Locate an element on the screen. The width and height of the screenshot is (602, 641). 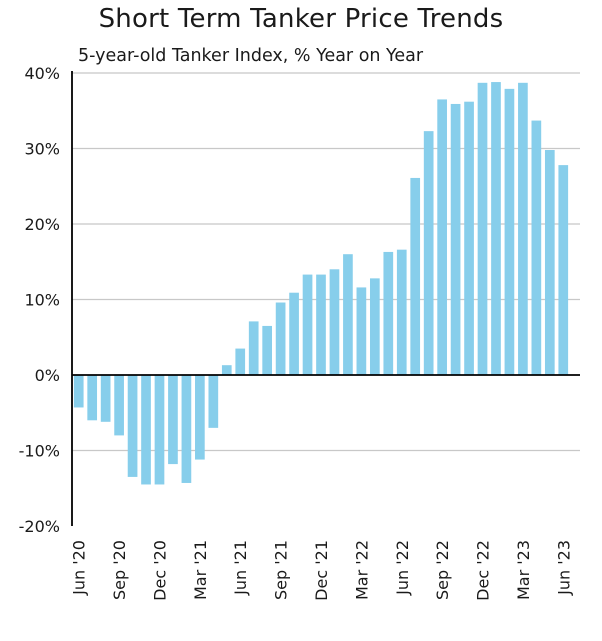
x-tick-label: Jun '21 is located at coordinates (240, 568).